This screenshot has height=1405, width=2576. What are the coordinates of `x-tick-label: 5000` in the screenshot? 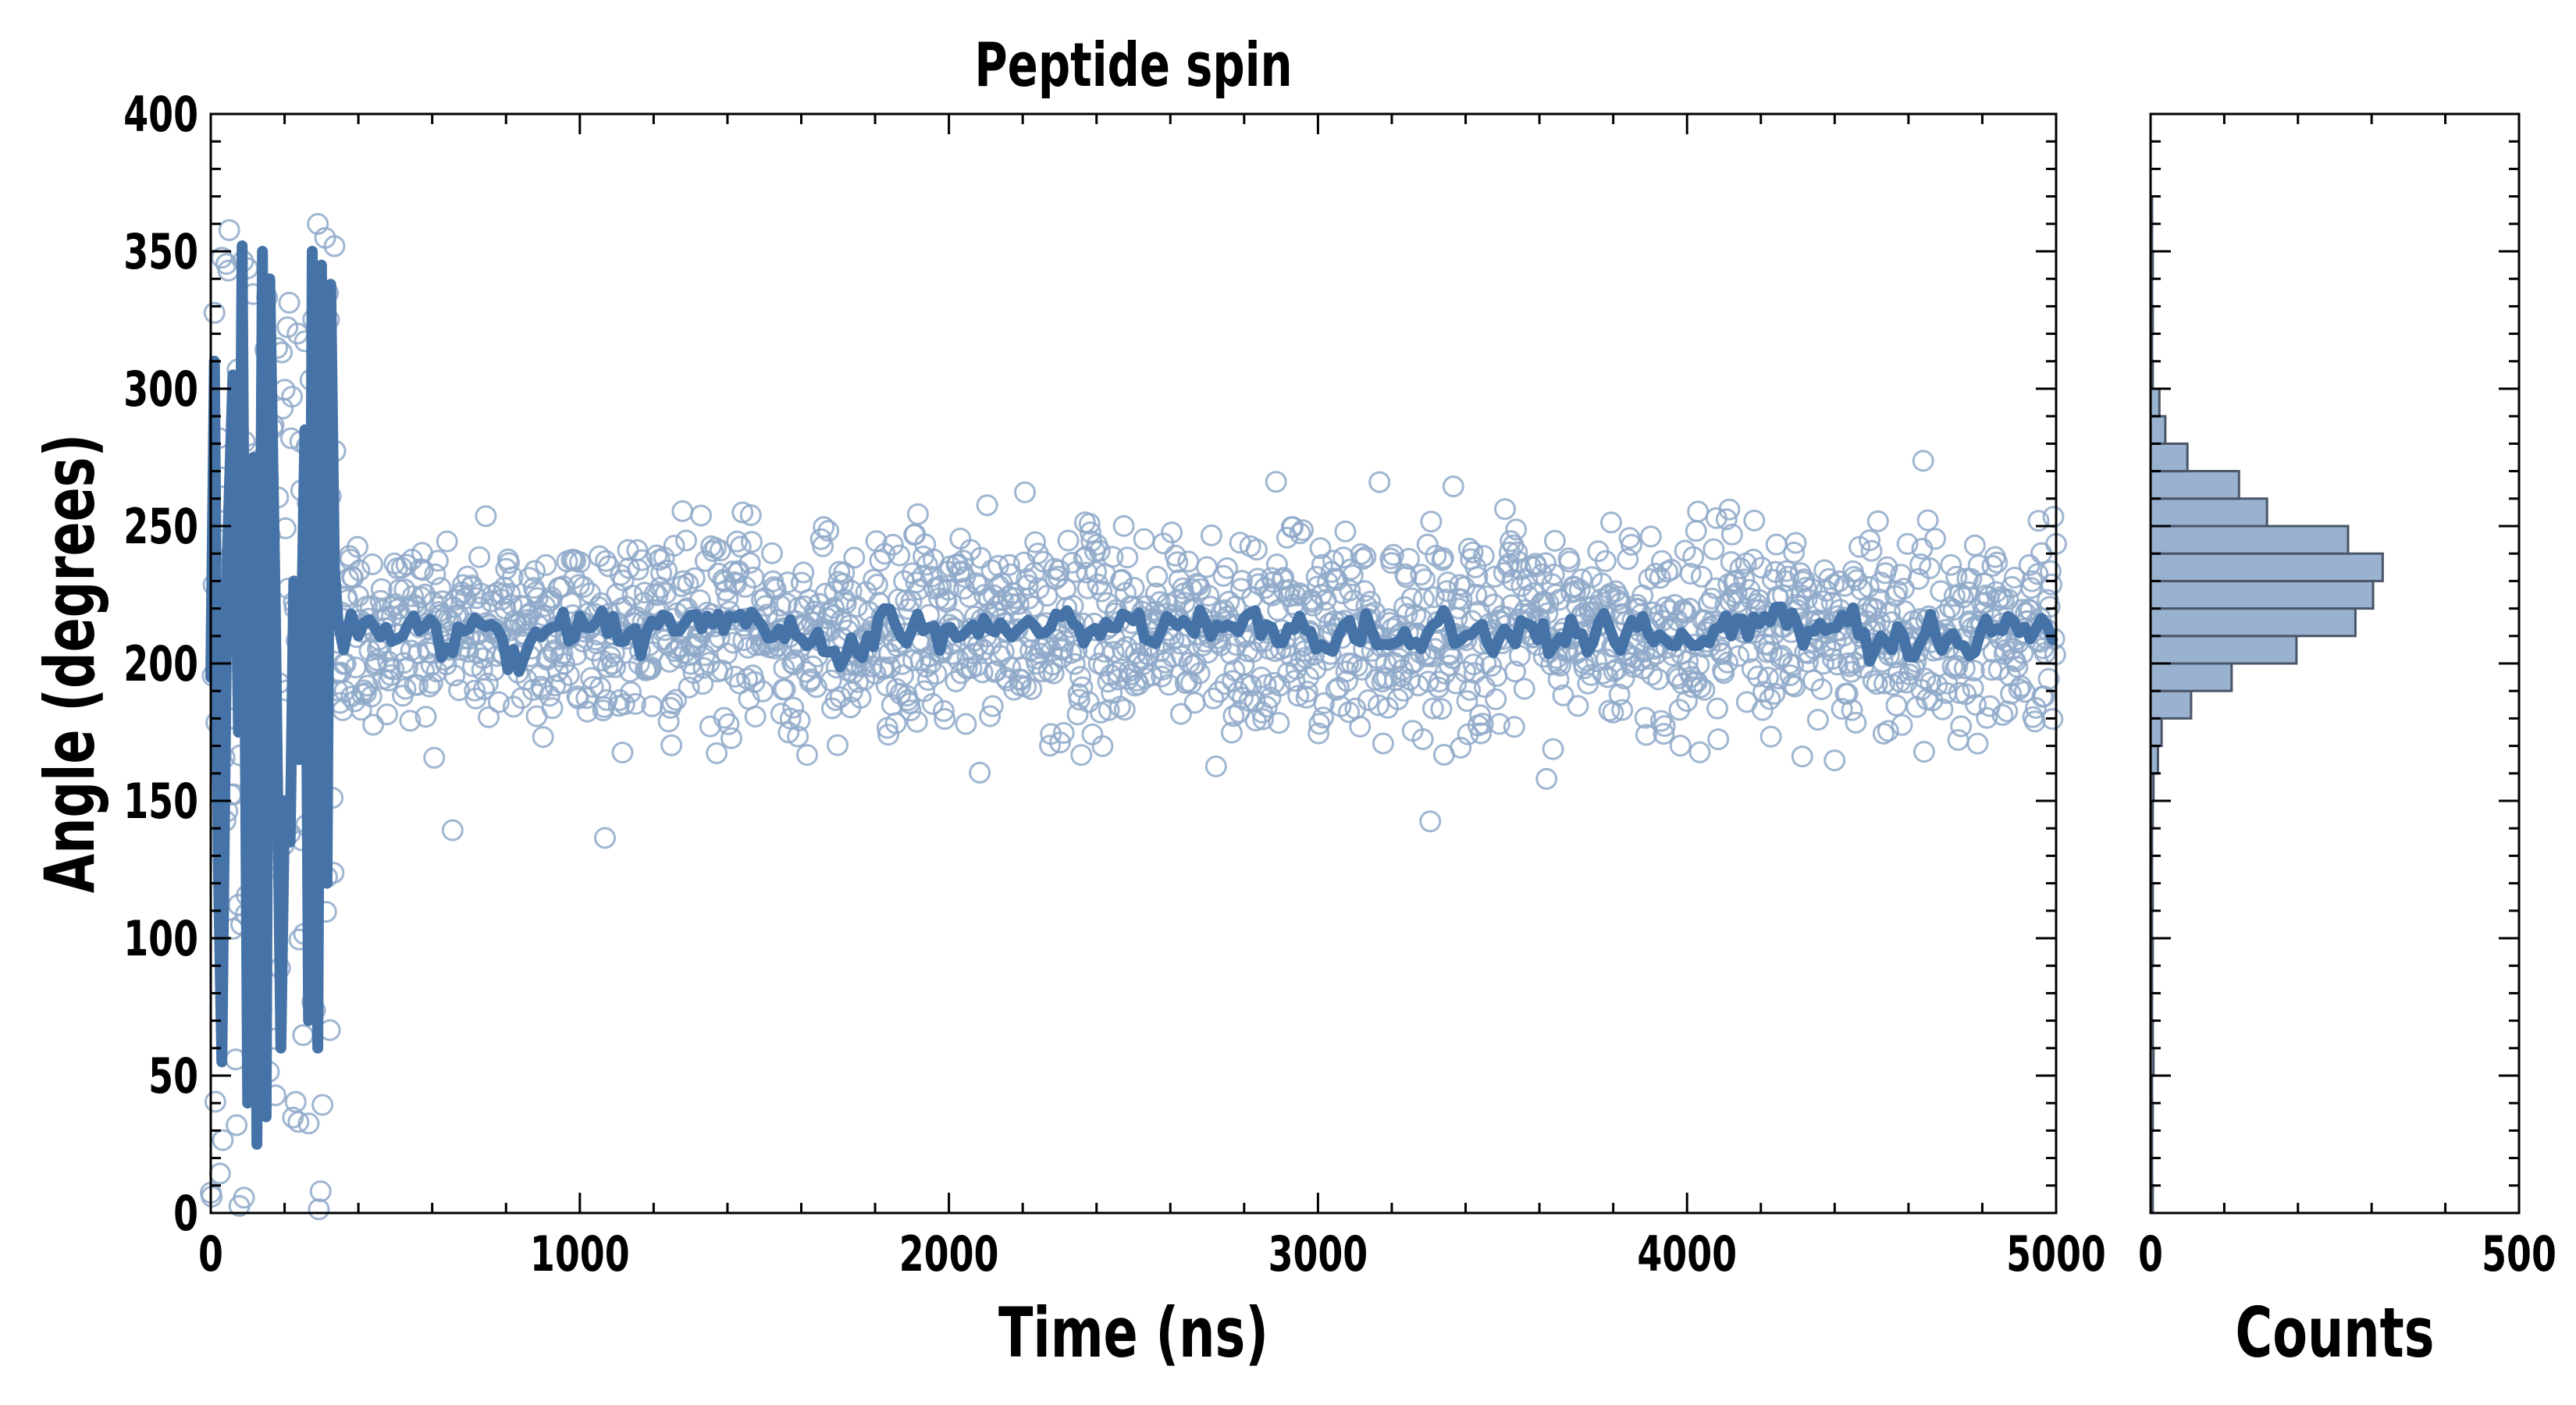 It's located at (2056, 1253).